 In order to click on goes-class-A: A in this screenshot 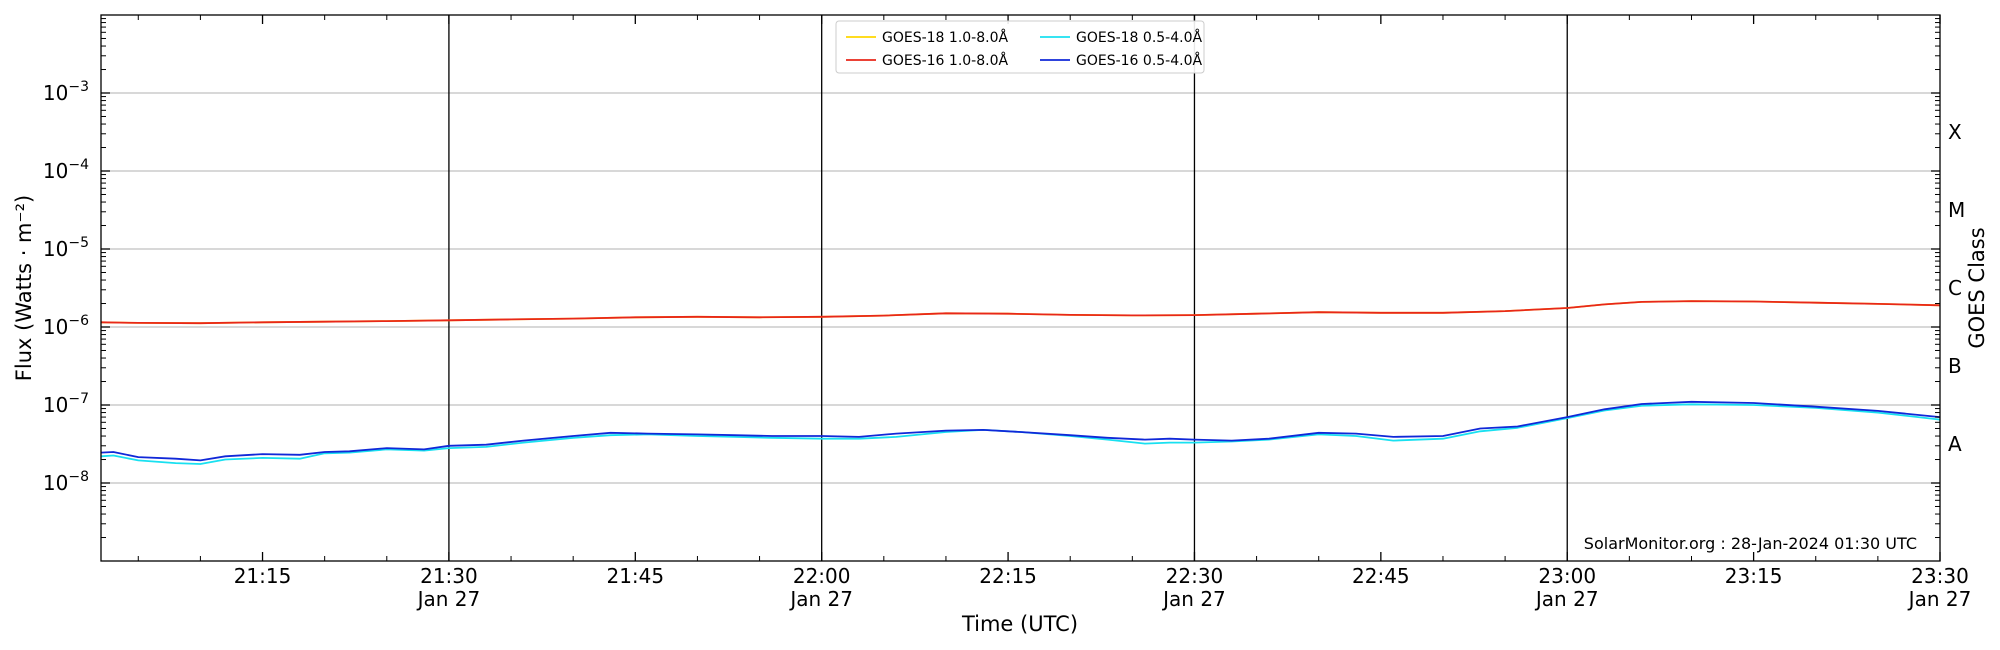, I will do `click(1955, 444)`.